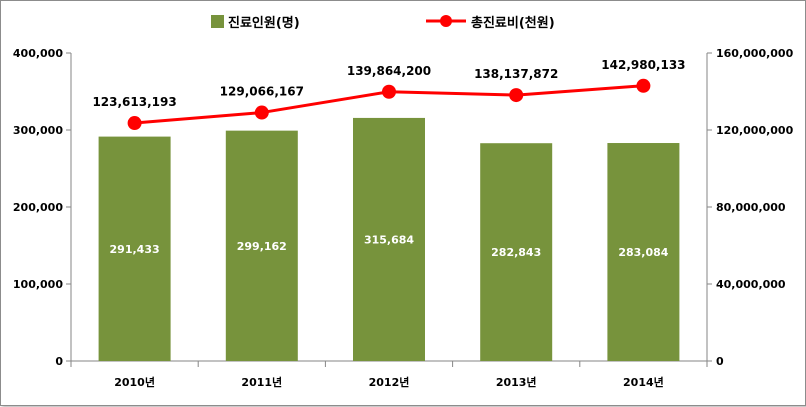 The width and height of the screenshot is (806, 407). I want to click on line-data-label: 123,613,193, so click(134, 102).